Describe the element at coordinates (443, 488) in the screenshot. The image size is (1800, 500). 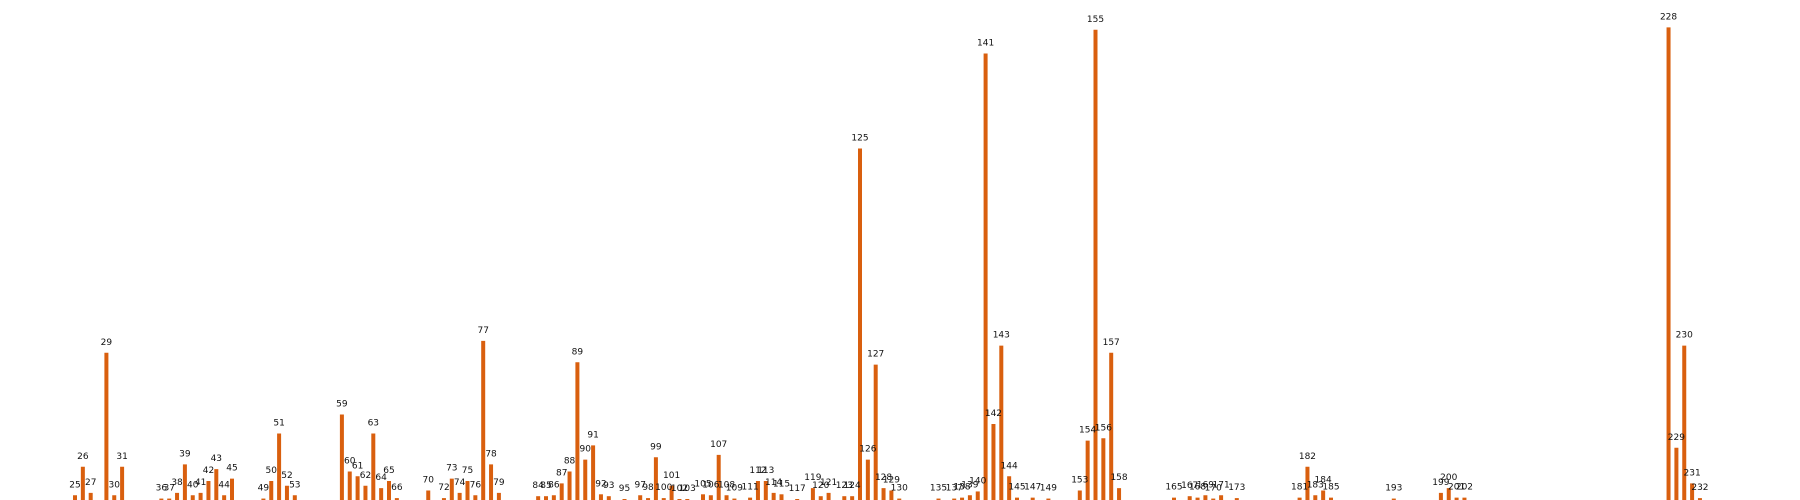
I see `bar-label-72: 72` at that location.